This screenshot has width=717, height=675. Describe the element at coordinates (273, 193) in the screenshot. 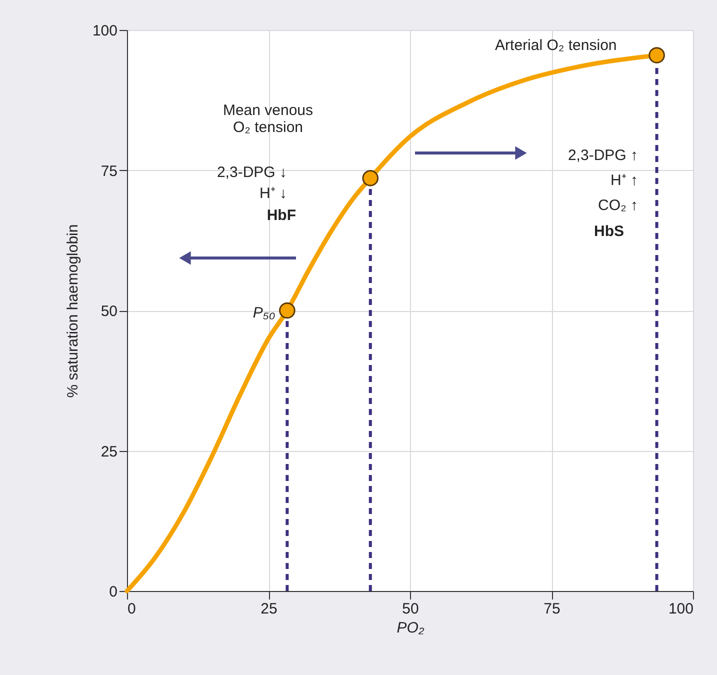

I see `annotation: H⁺ ↓` at that location.